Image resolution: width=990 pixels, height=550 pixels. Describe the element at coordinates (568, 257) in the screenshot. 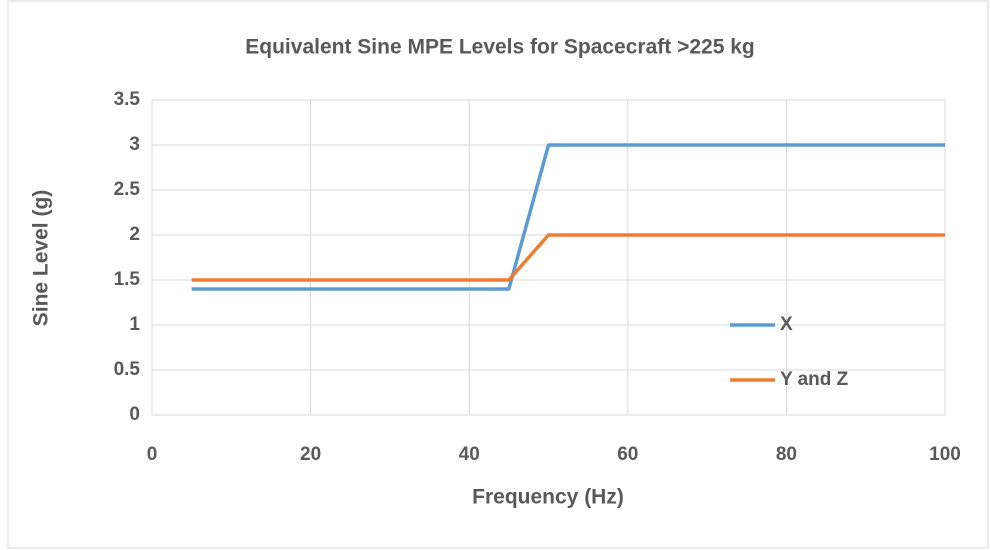

I see `series-line` at that location.